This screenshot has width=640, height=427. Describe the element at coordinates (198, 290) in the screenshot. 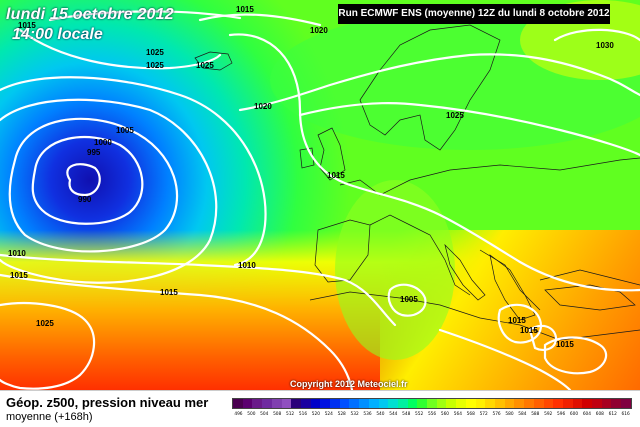

I see `isobar-1010-mid` at that location.